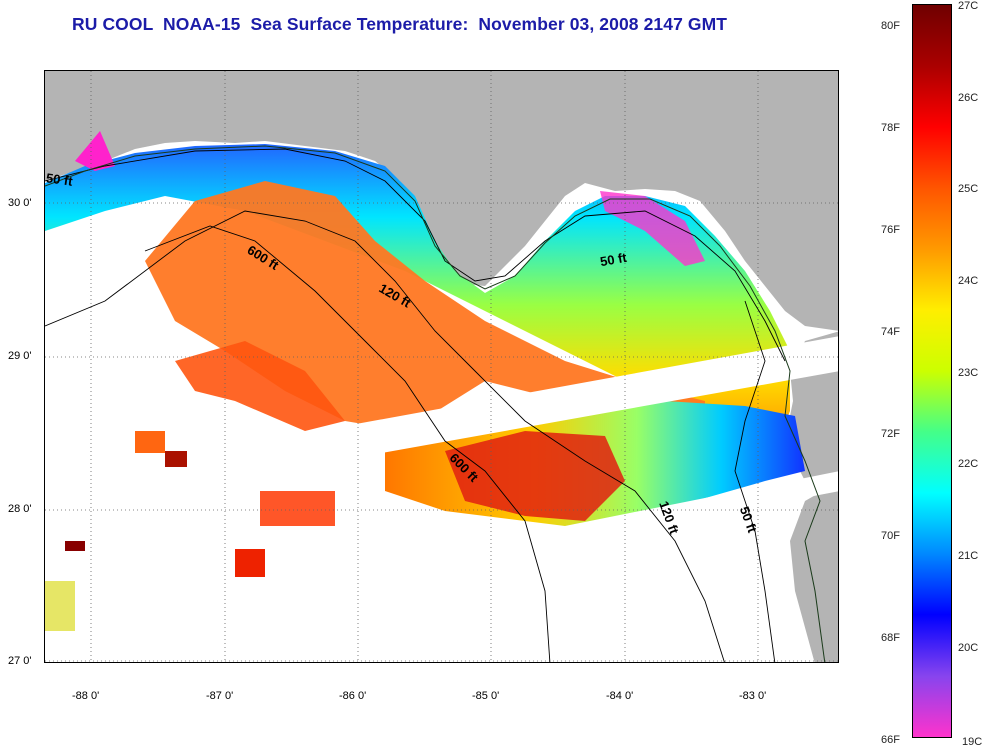  I want to click on fahrenheit-label: 74F, so click(890, 332).